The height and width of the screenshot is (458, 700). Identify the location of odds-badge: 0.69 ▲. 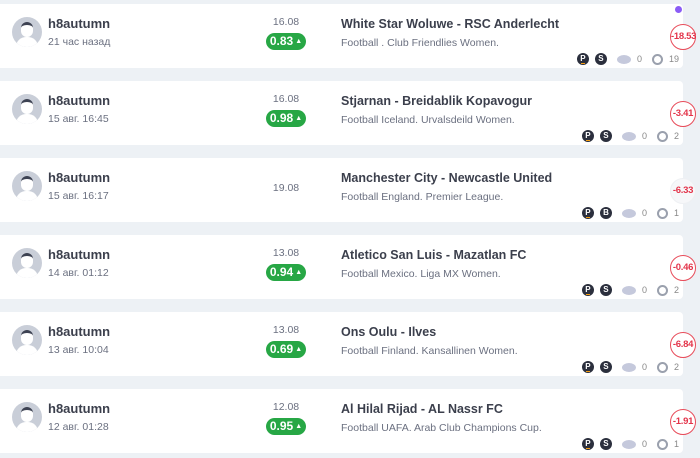
(286, 349).